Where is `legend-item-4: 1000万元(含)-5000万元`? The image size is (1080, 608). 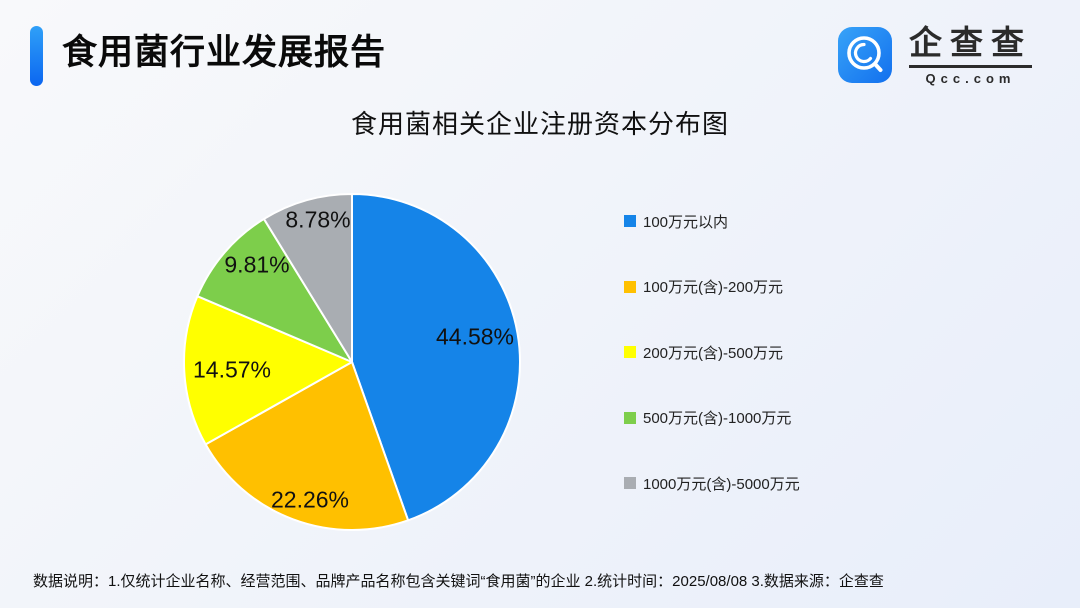
legend-item-4: 1000万元(含)-5000万元 is located at coordinates (712, 483).